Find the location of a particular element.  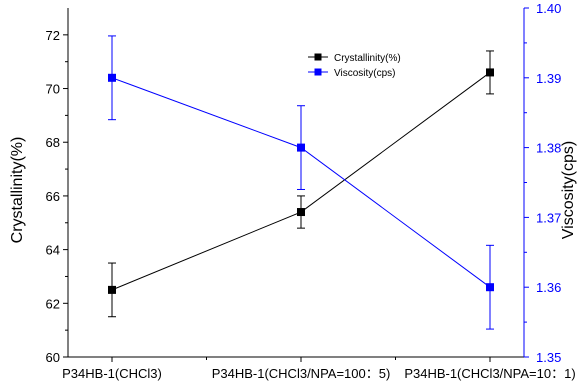

x-tick-label: P34HB-1(CHCl3/NPA=100：5) is located at coordinates (301, 373).